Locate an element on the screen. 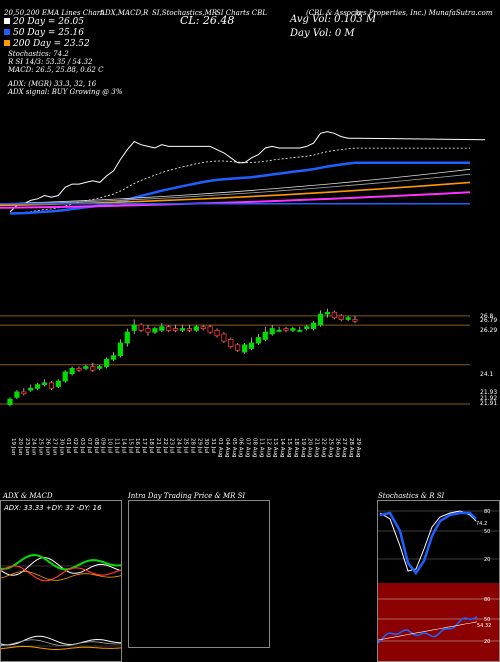 This screenshot has width=500, height=662. price-label: 21.91 is located at coordinates (488, 403).